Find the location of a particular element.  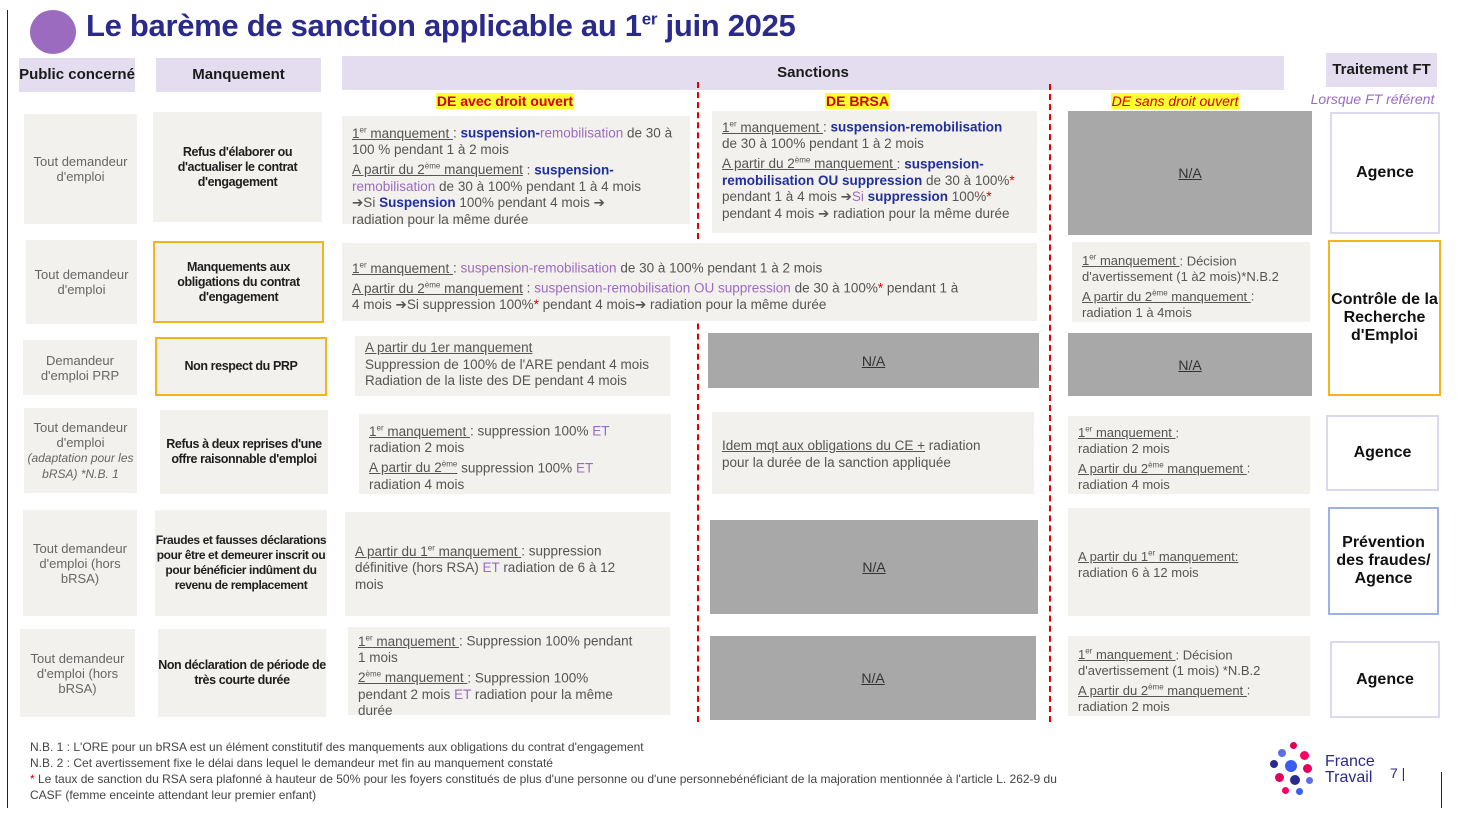

logo-wordmark: France Travail is located at coordinates (1350, 769).